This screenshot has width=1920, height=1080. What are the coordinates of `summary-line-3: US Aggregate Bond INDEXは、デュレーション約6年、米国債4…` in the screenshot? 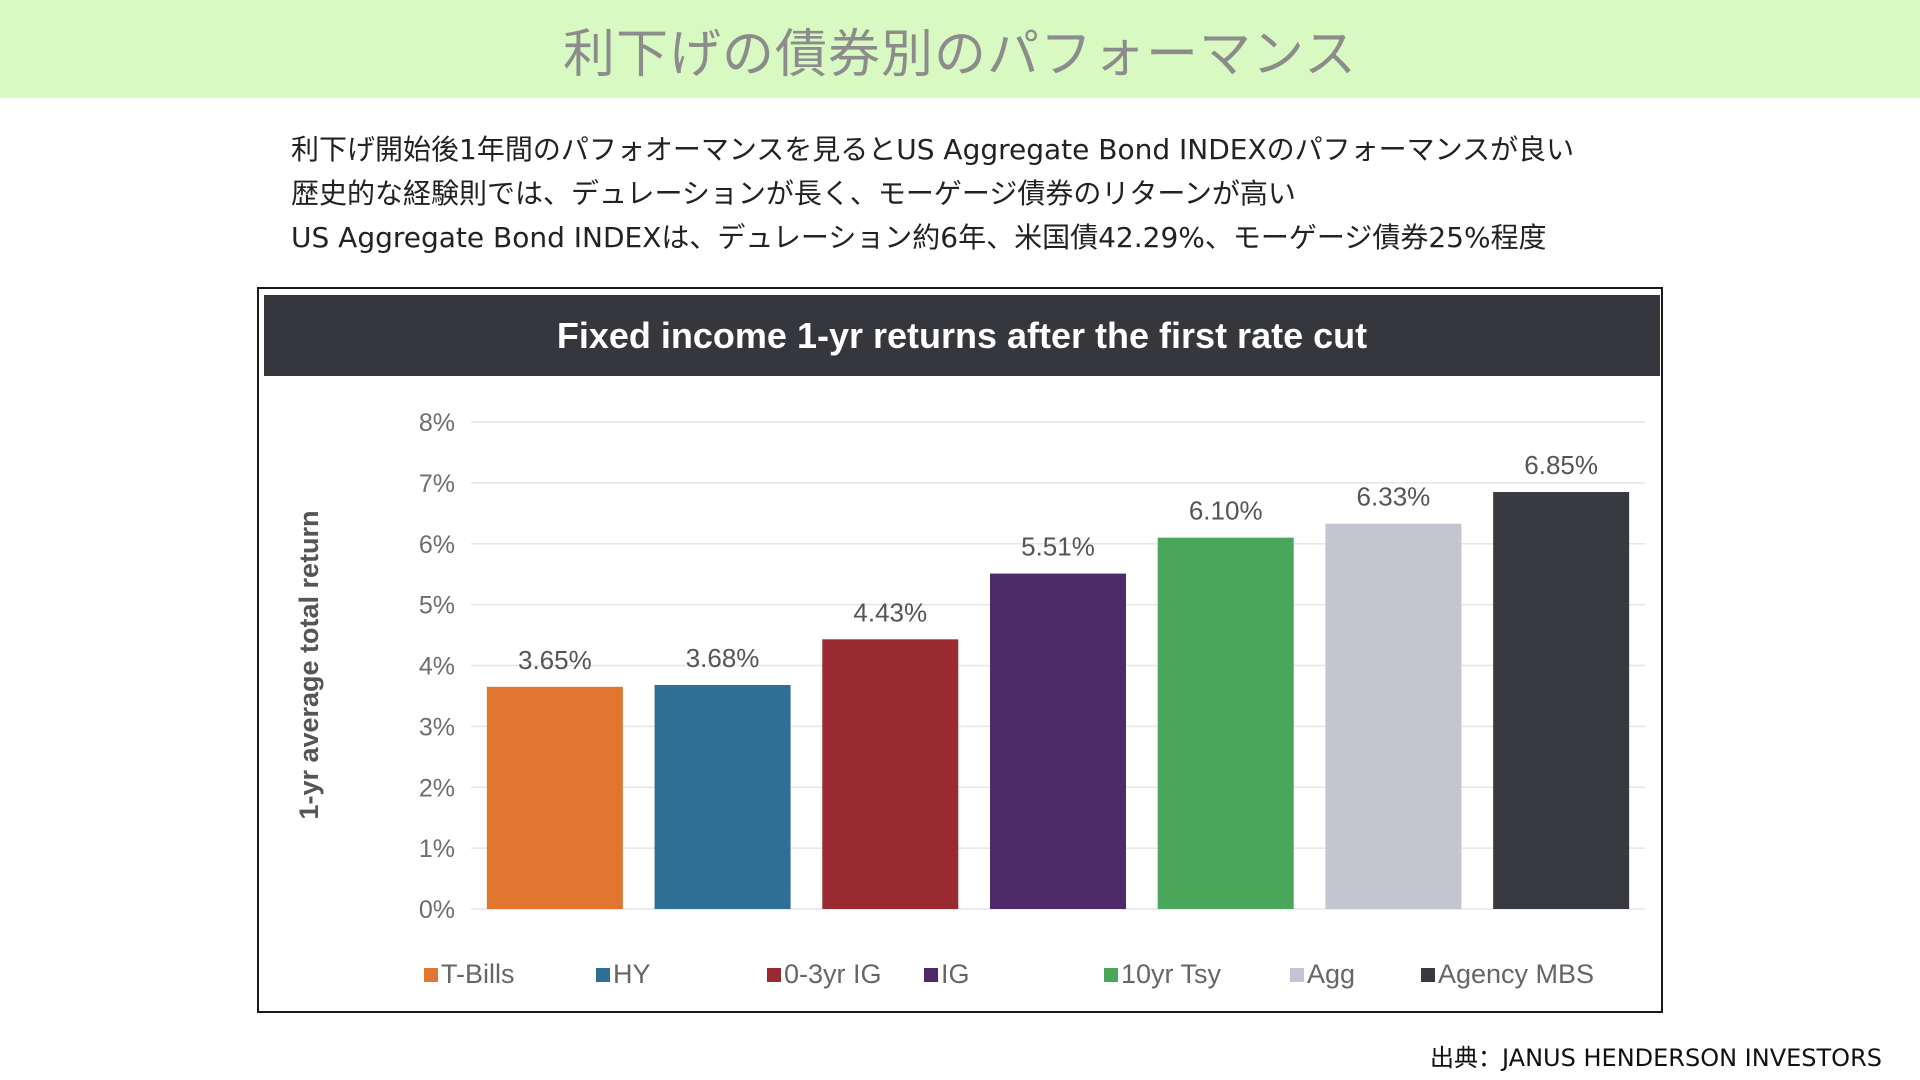 It's located at (919, 237).